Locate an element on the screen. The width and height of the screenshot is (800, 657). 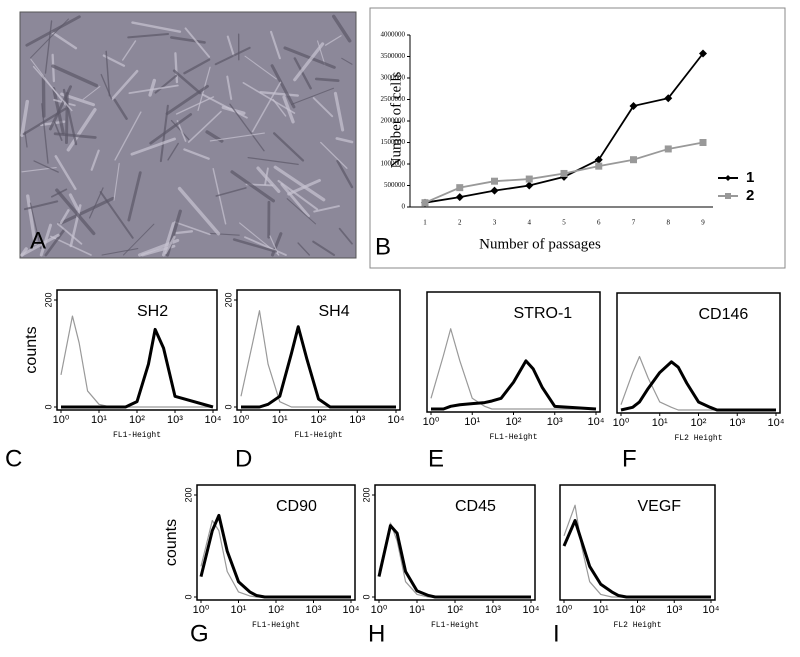
x-tick-label: 3 is located at coordinates (495, 223).